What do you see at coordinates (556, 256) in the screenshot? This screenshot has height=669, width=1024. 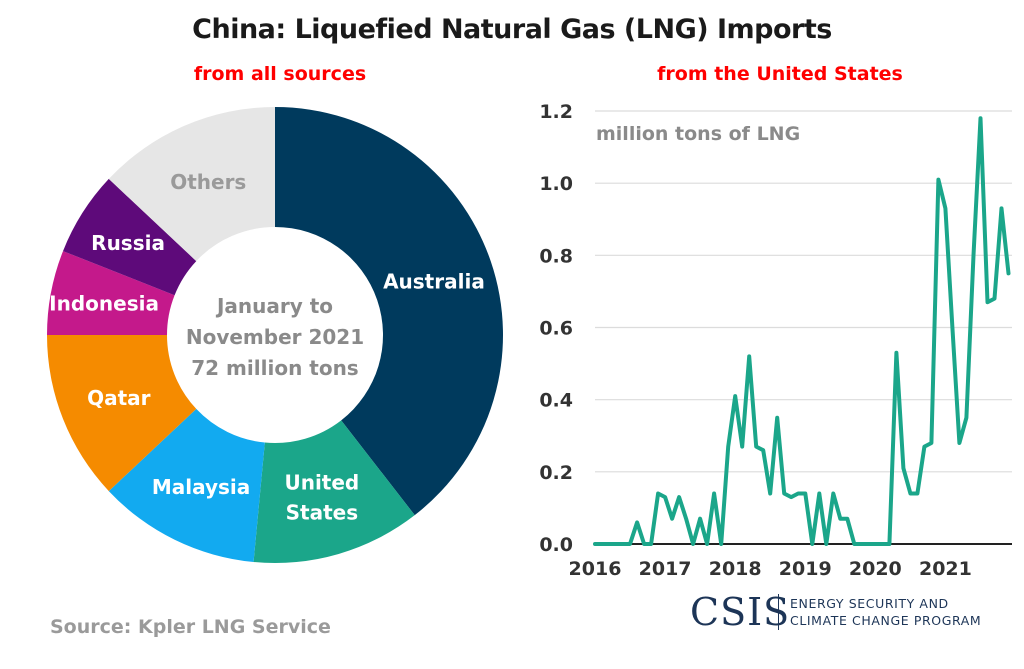 I see `y-tick-label: 0.8` at bounding box center [556, 256].